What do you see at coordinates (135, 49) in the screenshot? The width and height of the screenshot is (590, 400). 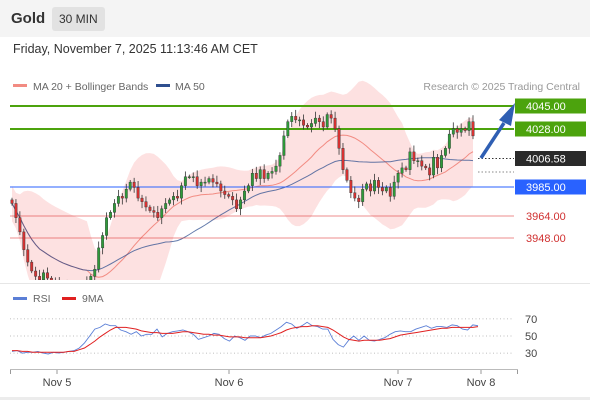 I see `chart-datetime: Friday, November 7, 2025 11:13:46 AM CET` at bounding box center [135, 49].